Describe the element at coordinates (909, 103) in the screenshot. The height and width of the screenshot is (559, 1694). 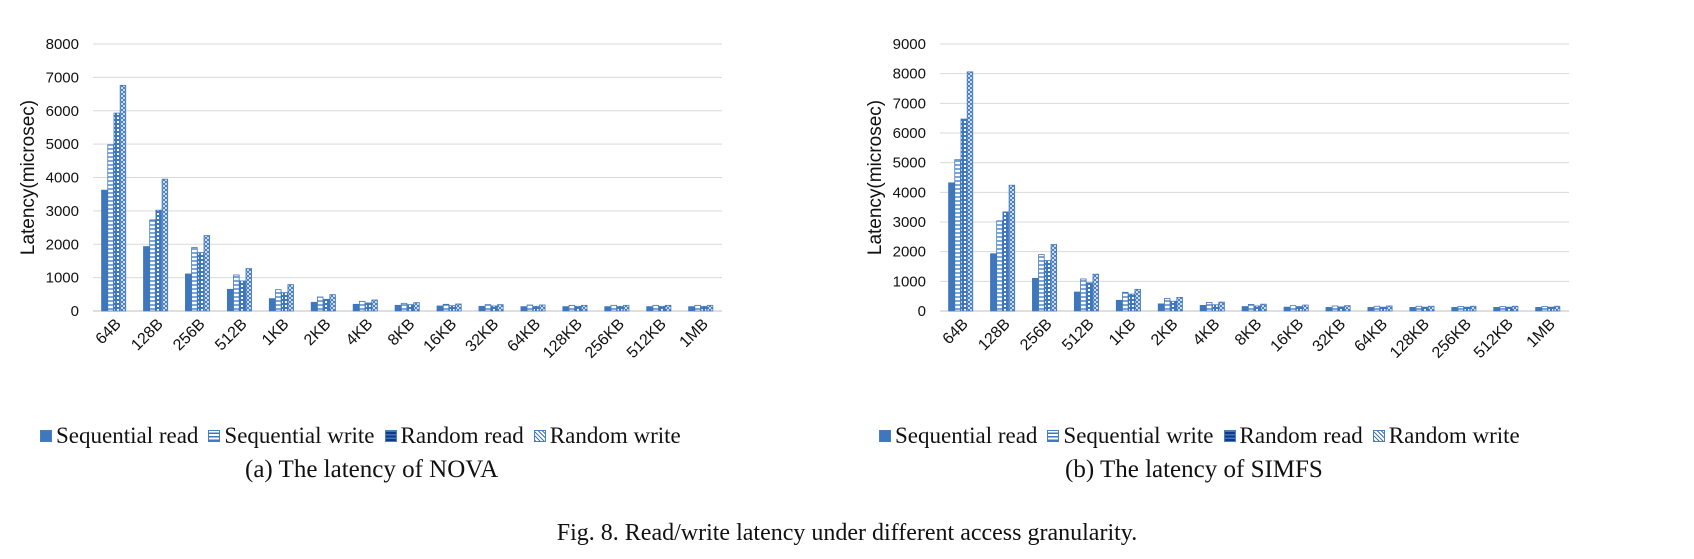
I see `y-tick-label: 7000` at that location.